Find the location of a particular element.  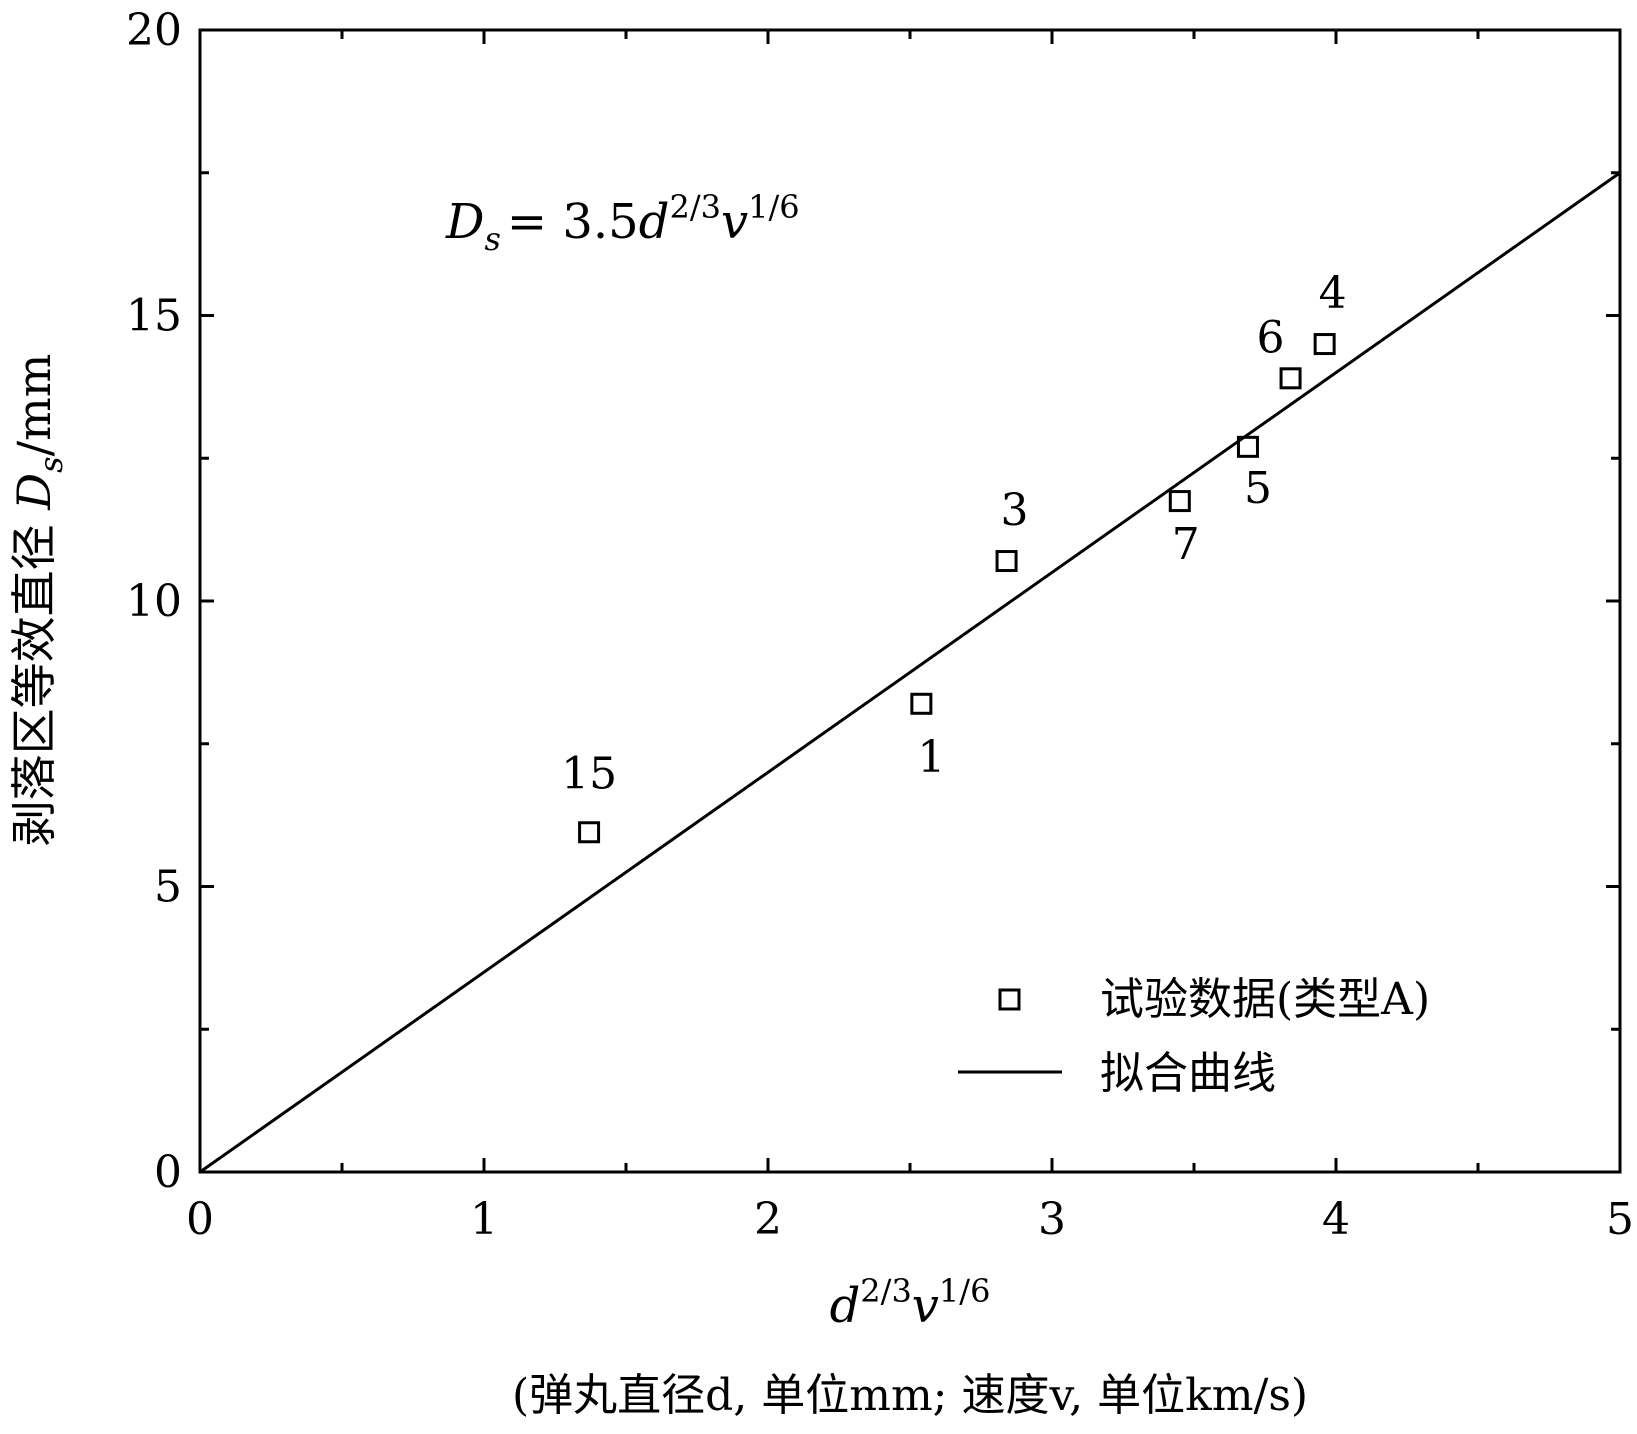

x-axis-label-line2: (弹丸直径d, 单位mm; 速度v, 单位km/s) is located at coordinates (910, 1395).